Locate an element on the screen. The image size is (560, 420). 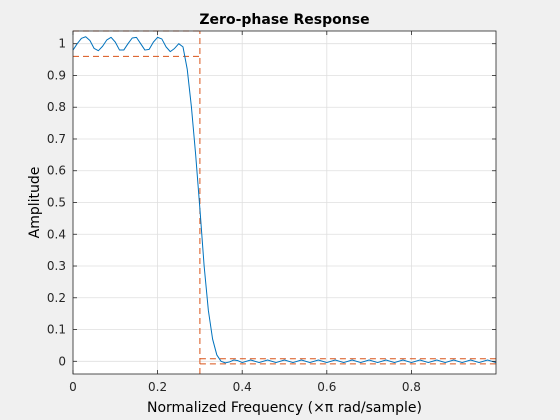
y-tick-label: 0.8 is located at coordinates (56, 107).